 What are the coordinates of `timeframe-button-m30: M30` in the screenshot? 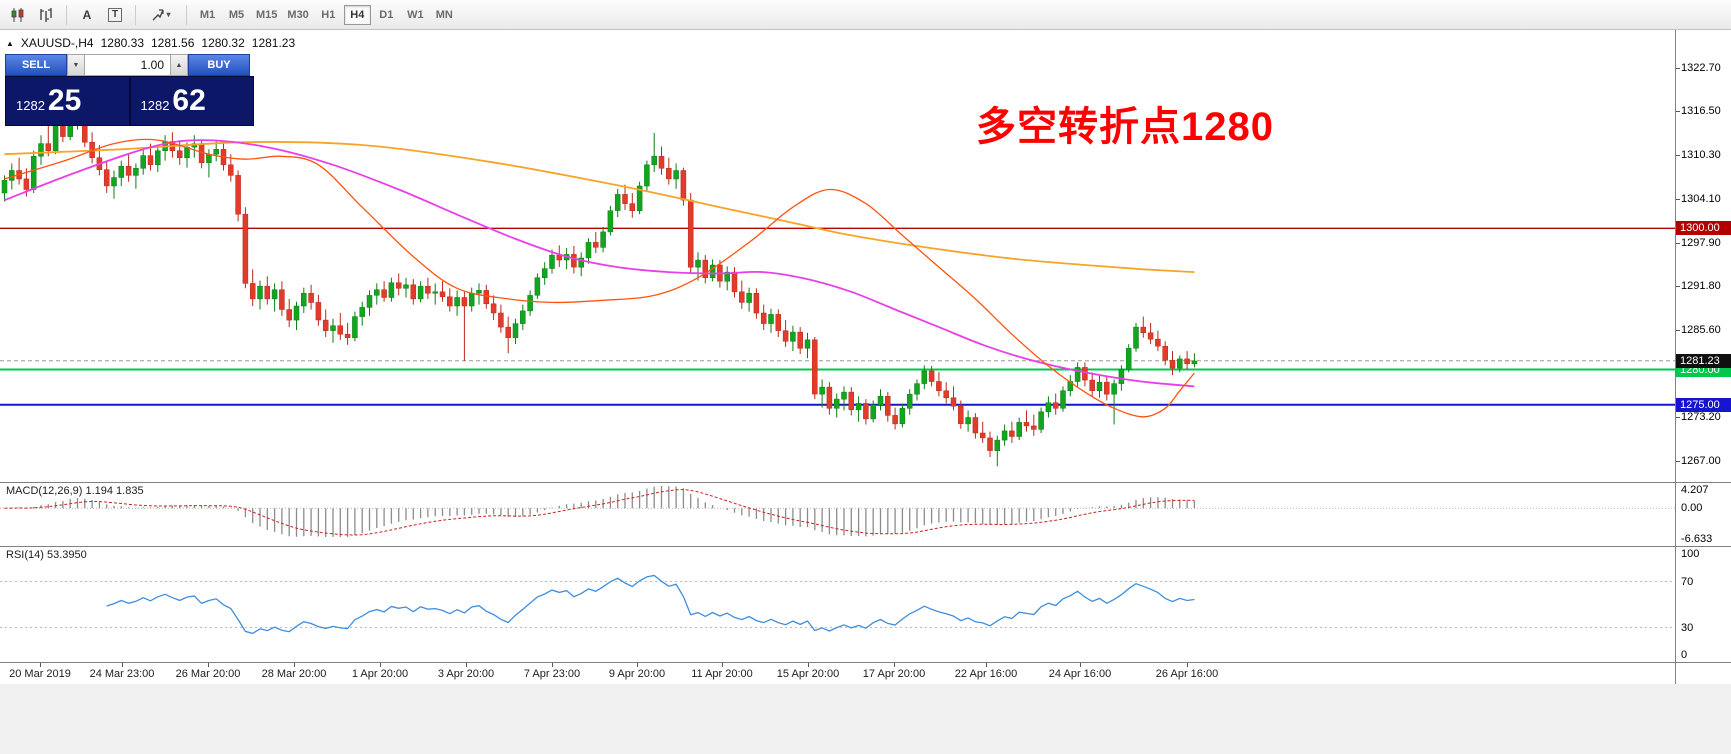 It's located at (297, 15).